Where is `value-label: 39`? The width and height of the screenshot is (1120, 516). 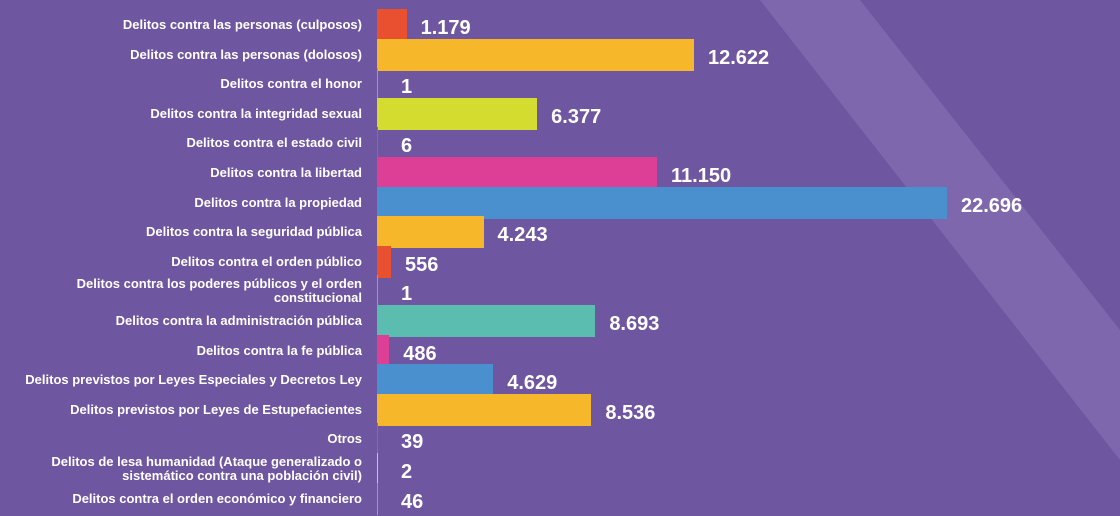
value-label: 39 is located at coordinates (412, 442).